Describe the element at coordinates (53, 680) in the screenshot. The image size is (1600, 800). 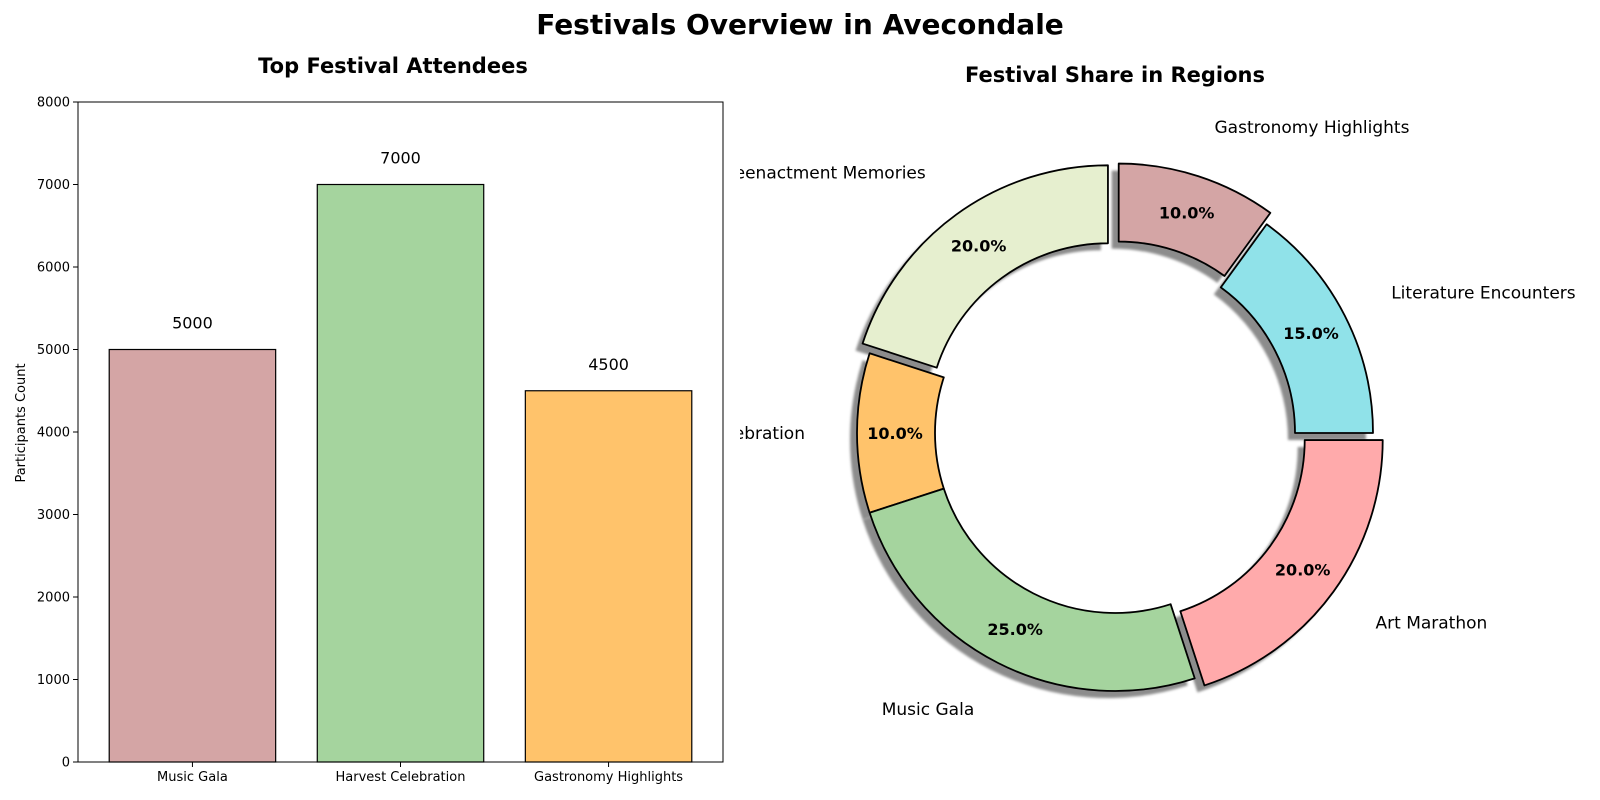
I see `y-tick-label: 1000` at that location.